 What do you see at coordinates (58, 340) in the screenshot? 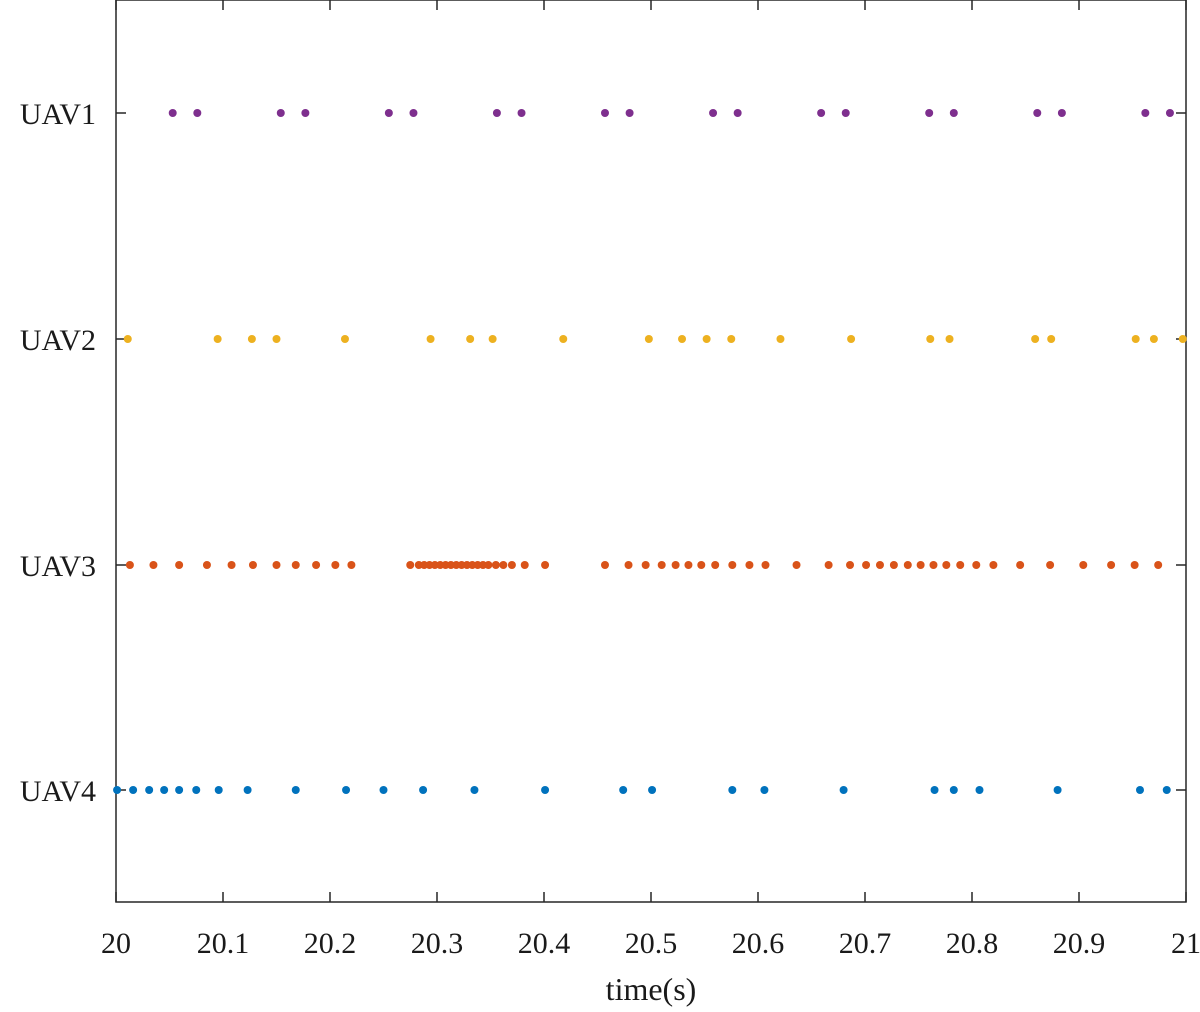
I see `y-tick-label-uav2: UAV2` at bounding box center [58, 340].